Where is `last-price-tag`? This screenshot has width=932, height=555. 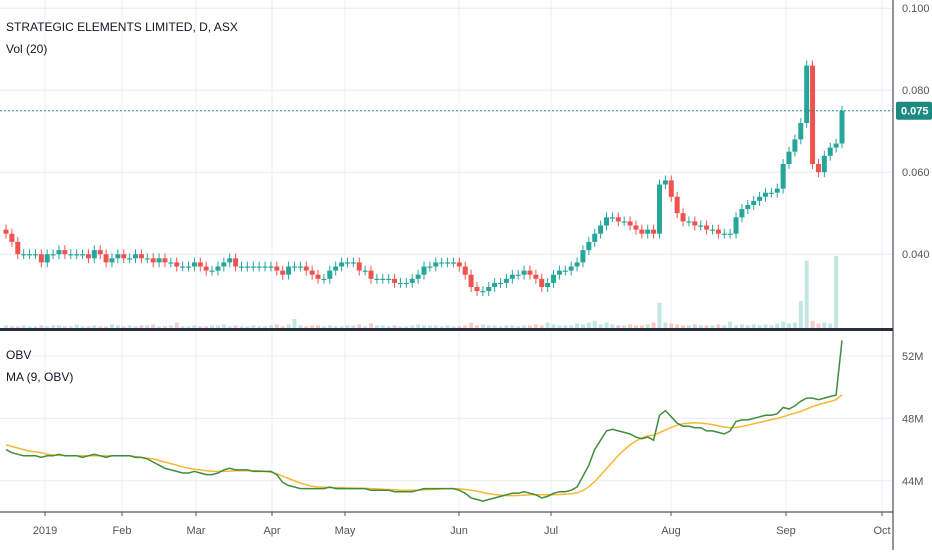
last-price-tag is located at coordinates (914, 110).